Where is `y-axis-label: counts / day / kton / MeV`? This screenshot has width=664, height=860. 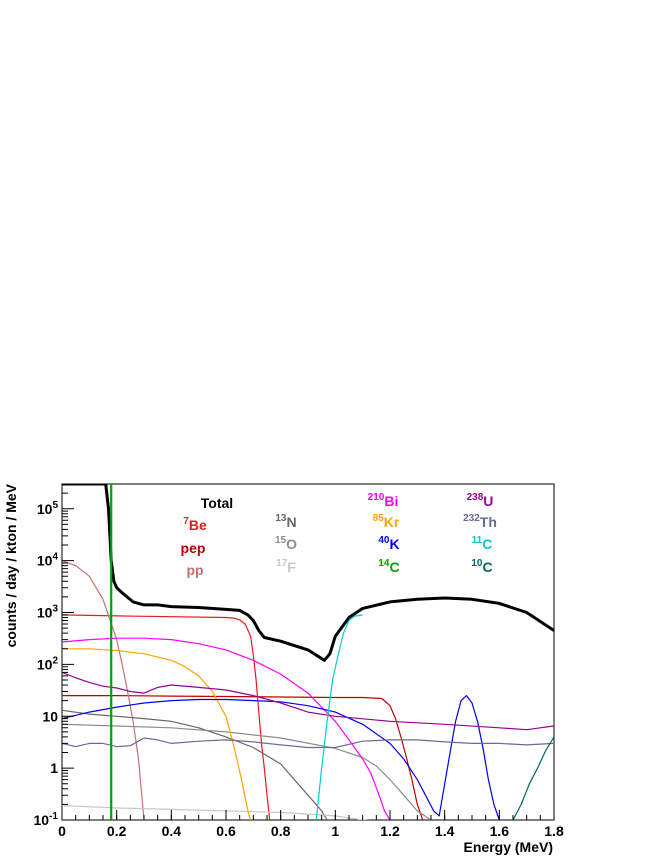 y-axis-label: counts / day / kton / MeV is located at coordinates (11, 565).